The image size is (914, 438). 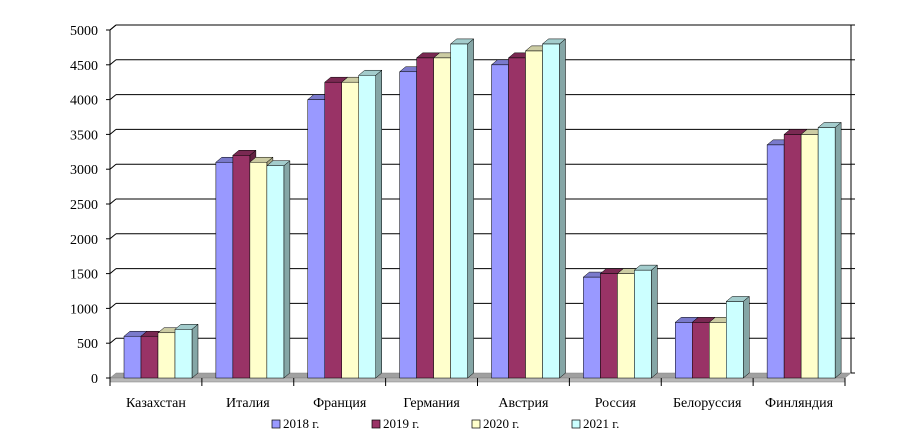 I want to click on bar-Австрия-2021 г., so click(x=554, y=208).